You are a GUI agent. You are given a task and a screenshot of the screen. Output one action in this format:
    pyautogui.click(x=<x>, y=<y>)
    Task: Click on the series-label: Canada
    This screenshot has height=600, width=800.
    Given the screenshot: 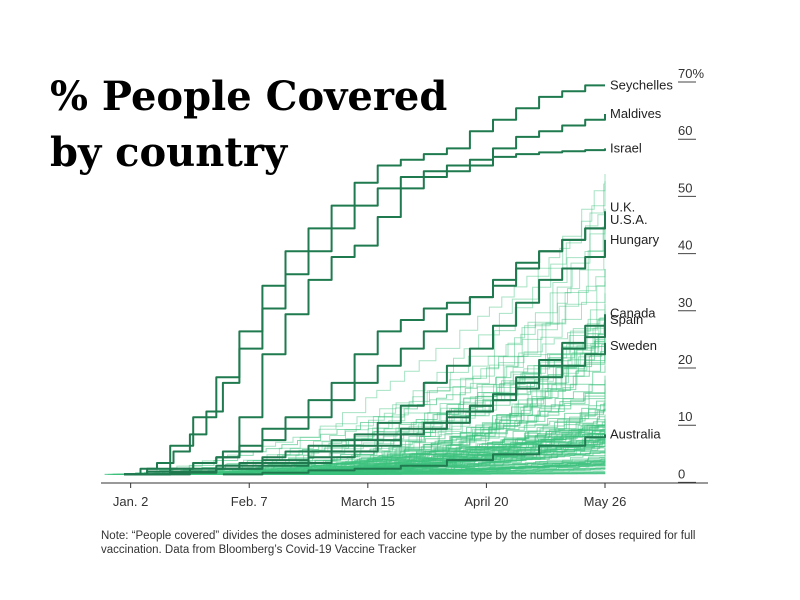 What is the action you would take?
    pyautogui.click(x=633, y=312)
    